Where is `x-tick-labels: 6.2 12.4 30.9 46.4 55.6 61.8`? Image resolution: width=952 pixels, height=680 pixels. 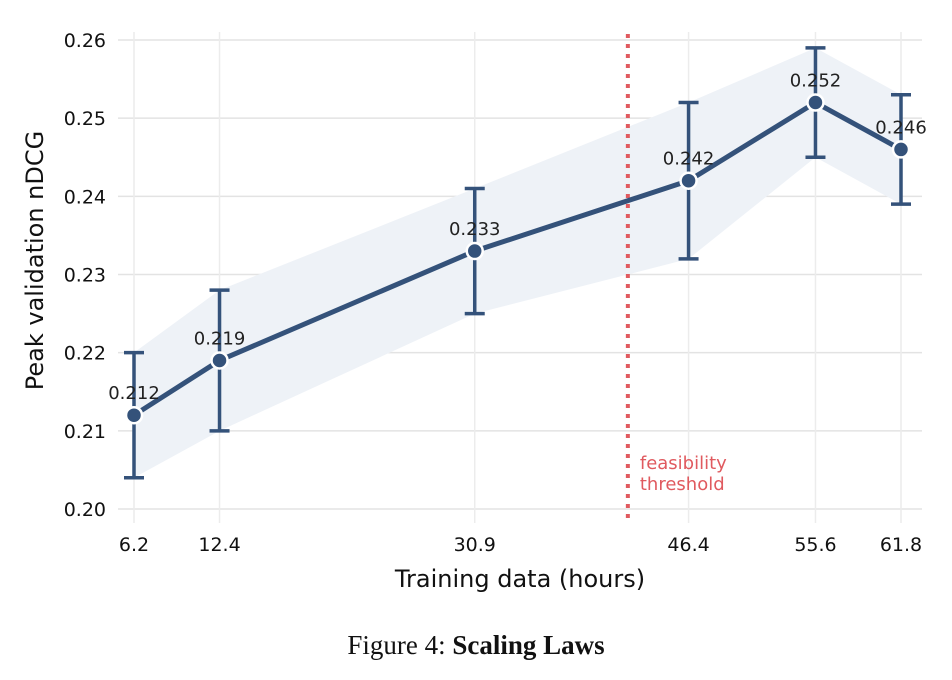
x-tick-labels: 6.2 12.4 30.9 46.4 55.6 61.8 is located at coordinates (520, 545).